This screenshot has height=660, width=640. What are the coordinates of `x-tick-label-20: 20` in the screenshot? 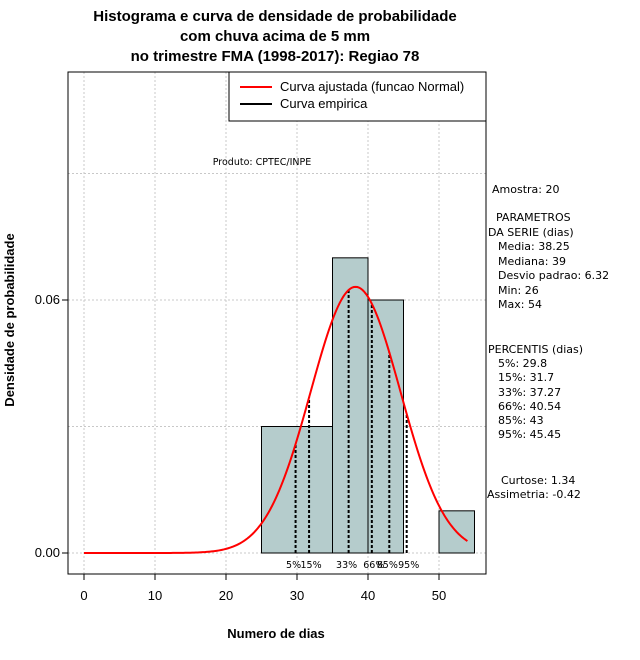 It's located at (226, 595).